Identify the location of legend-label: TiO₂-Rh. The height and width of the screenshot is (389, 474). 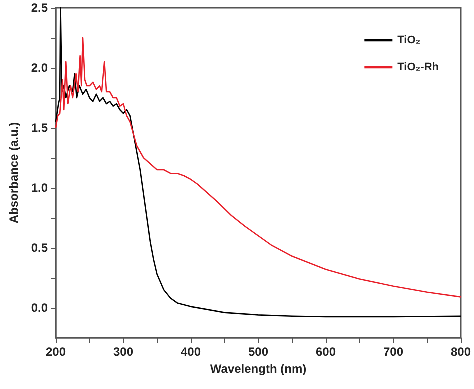
(419, 68).